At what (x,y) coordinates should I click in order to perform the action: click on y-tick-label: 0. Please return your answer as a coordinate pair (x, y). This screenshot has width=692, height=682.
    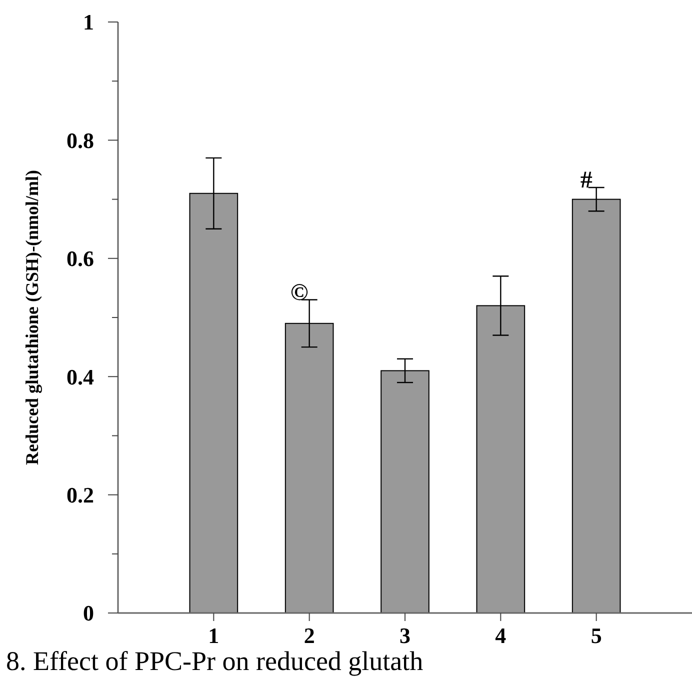
    Looking at the image, I should click on (88, 613).